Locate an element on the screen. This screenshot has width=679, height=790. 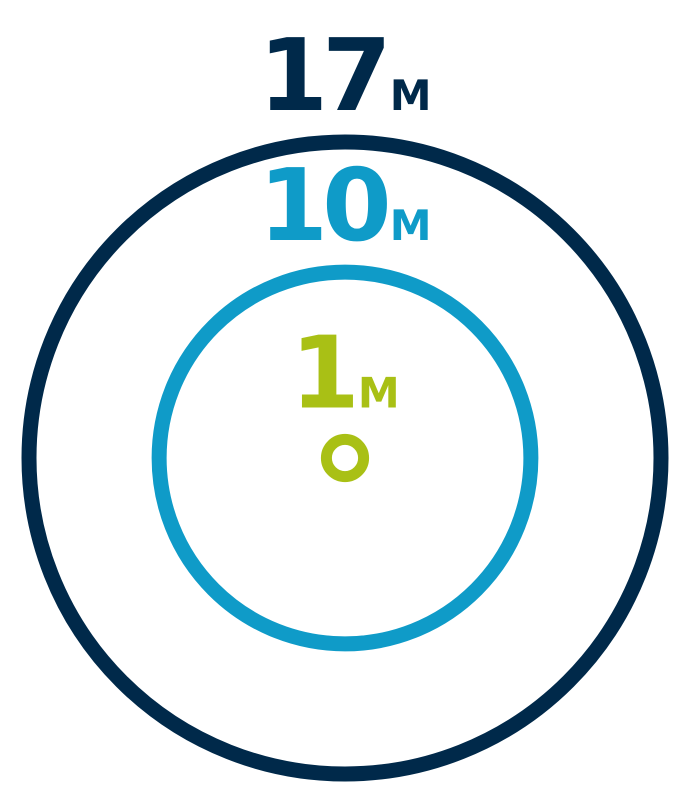
data-label: 10M is located at coordinates (345, 205).